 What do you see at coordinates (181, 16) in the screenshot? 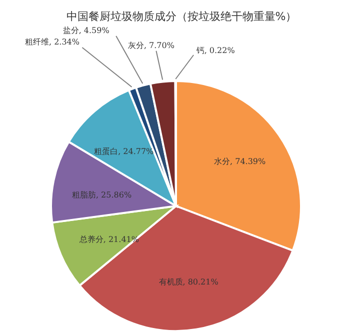
I see `chart-title: 中国餐厨垃圾物质成分（按垃圾绝干物重量%）` at bounding box center [181, 16].